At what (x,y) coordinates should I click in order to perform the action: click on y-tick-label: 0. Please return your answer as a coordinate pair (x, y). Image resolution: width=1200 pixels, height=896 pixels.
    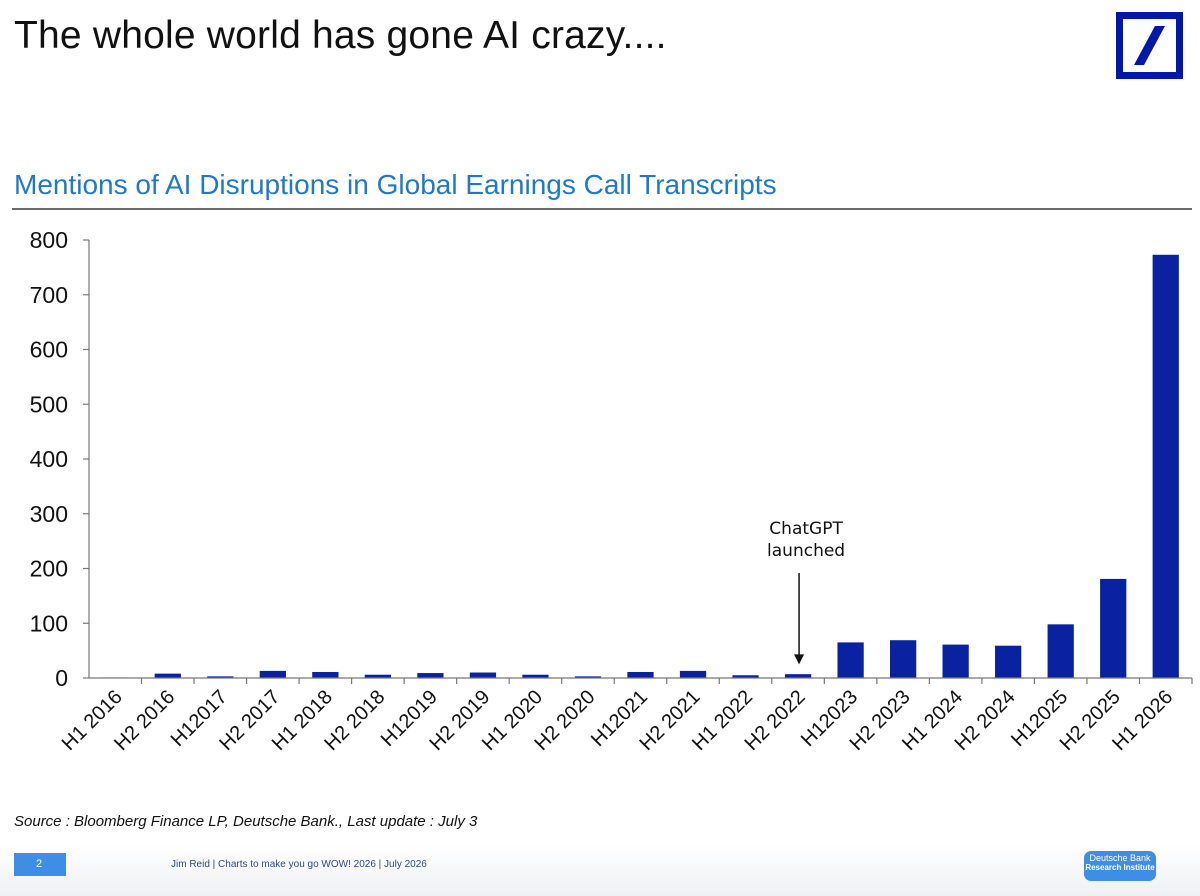
    Looking at the image, I should click on (61, 678).